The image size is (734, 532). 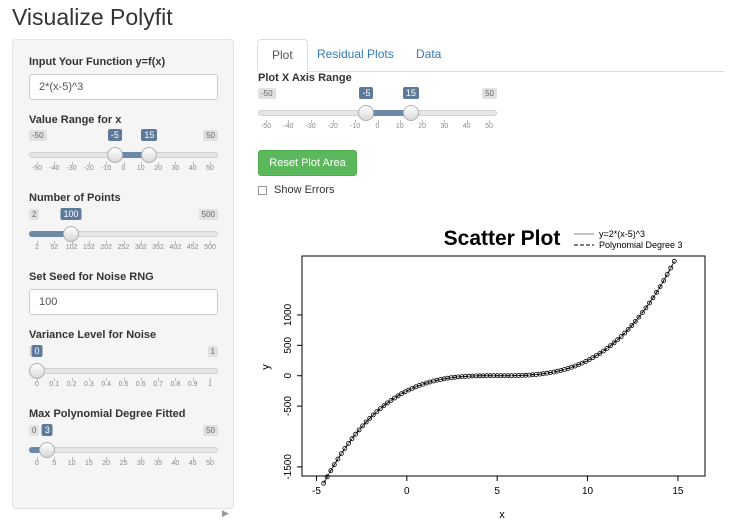 What do you see at coordinates (123, 87) in the screenshot?
I see `function-input: 2*(x-5)^3` at bounding box center [123, 87].